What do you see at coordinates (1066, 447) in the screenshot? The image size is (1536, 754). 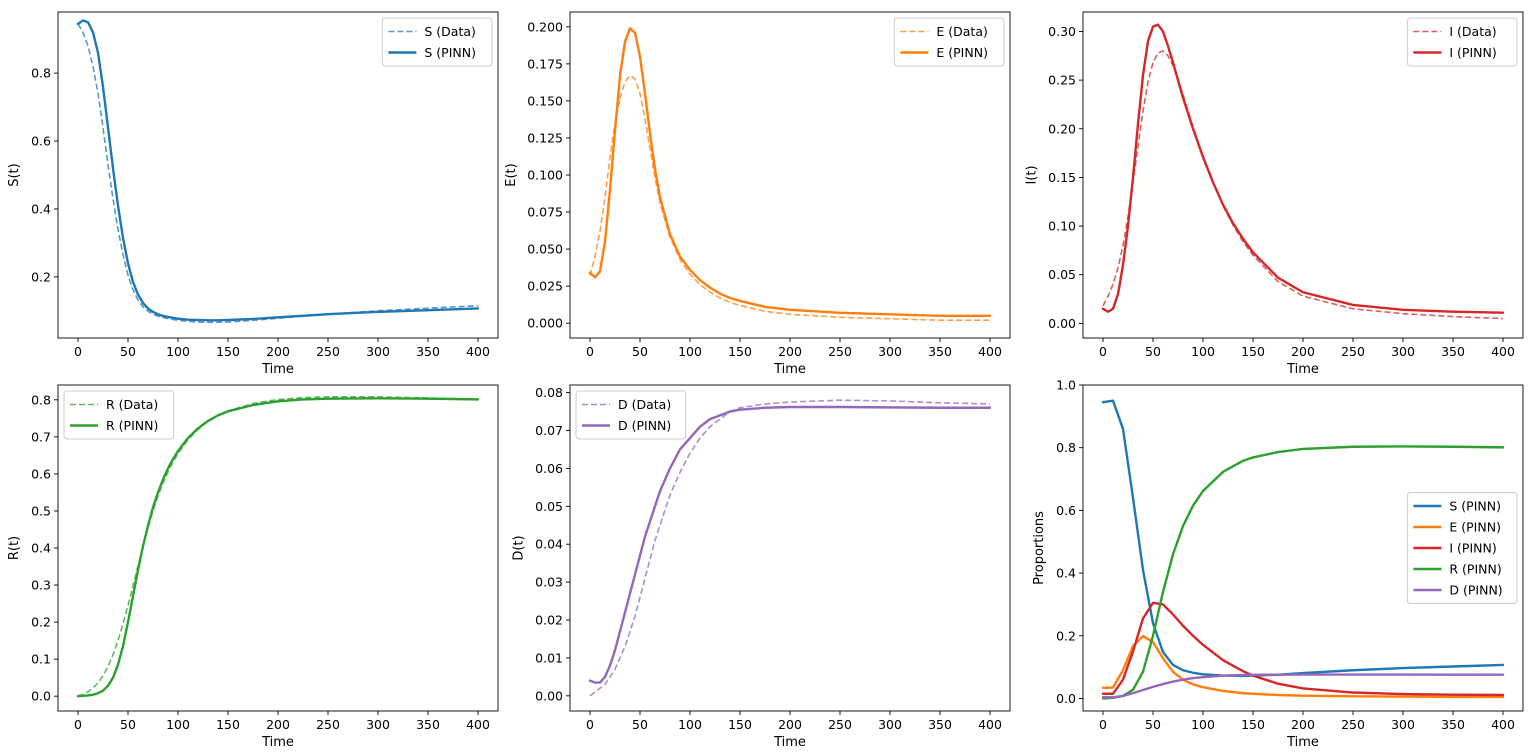 I see `y-tick-label: 0.8` at bounding box center [1066, 447].